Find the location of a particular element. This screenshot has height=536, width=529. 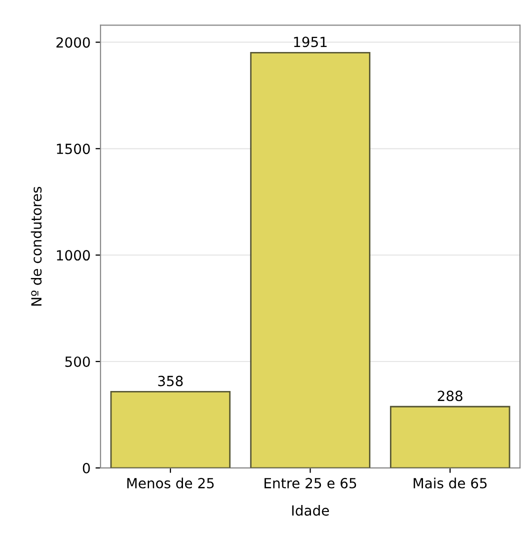

y-tick-label: 1000 is located at coordinates (73, 255).